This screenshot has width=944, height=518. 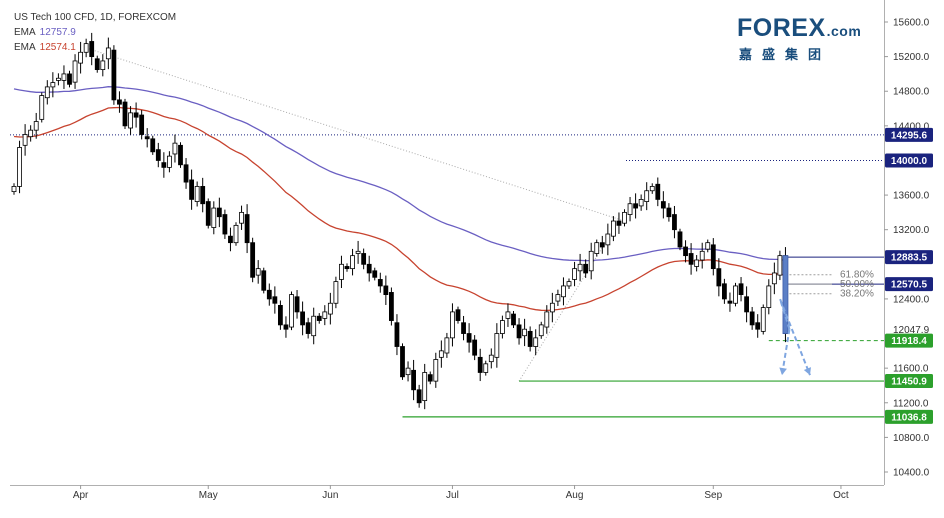 I want to click on x-tick-label: Apr, so click(x=81, y=495).